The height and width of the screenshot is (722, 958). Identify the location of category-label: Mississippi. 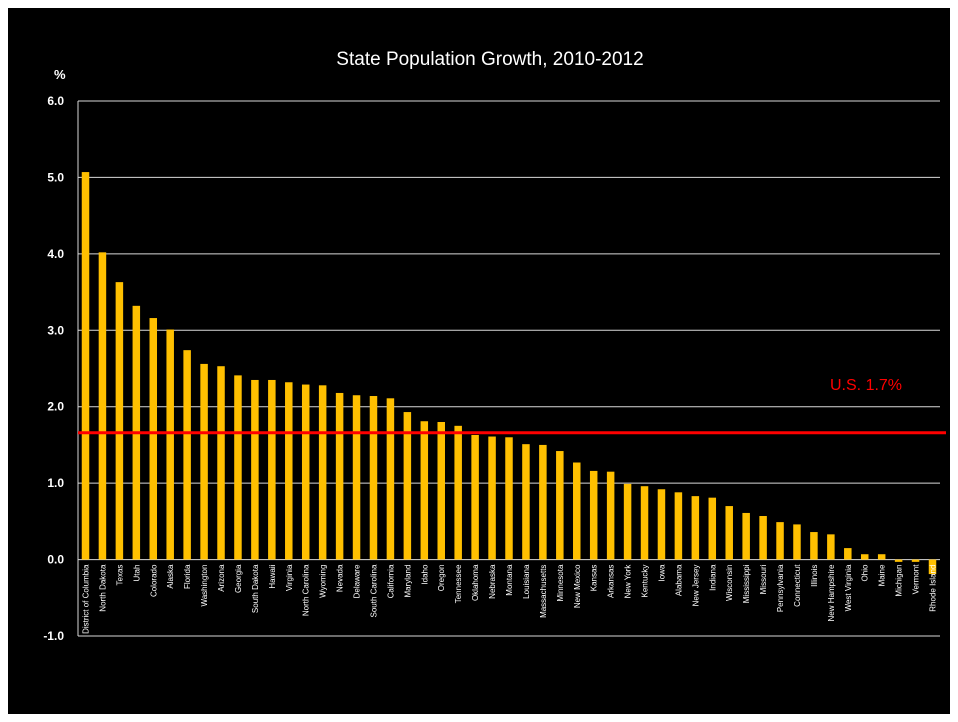
(746, 583).